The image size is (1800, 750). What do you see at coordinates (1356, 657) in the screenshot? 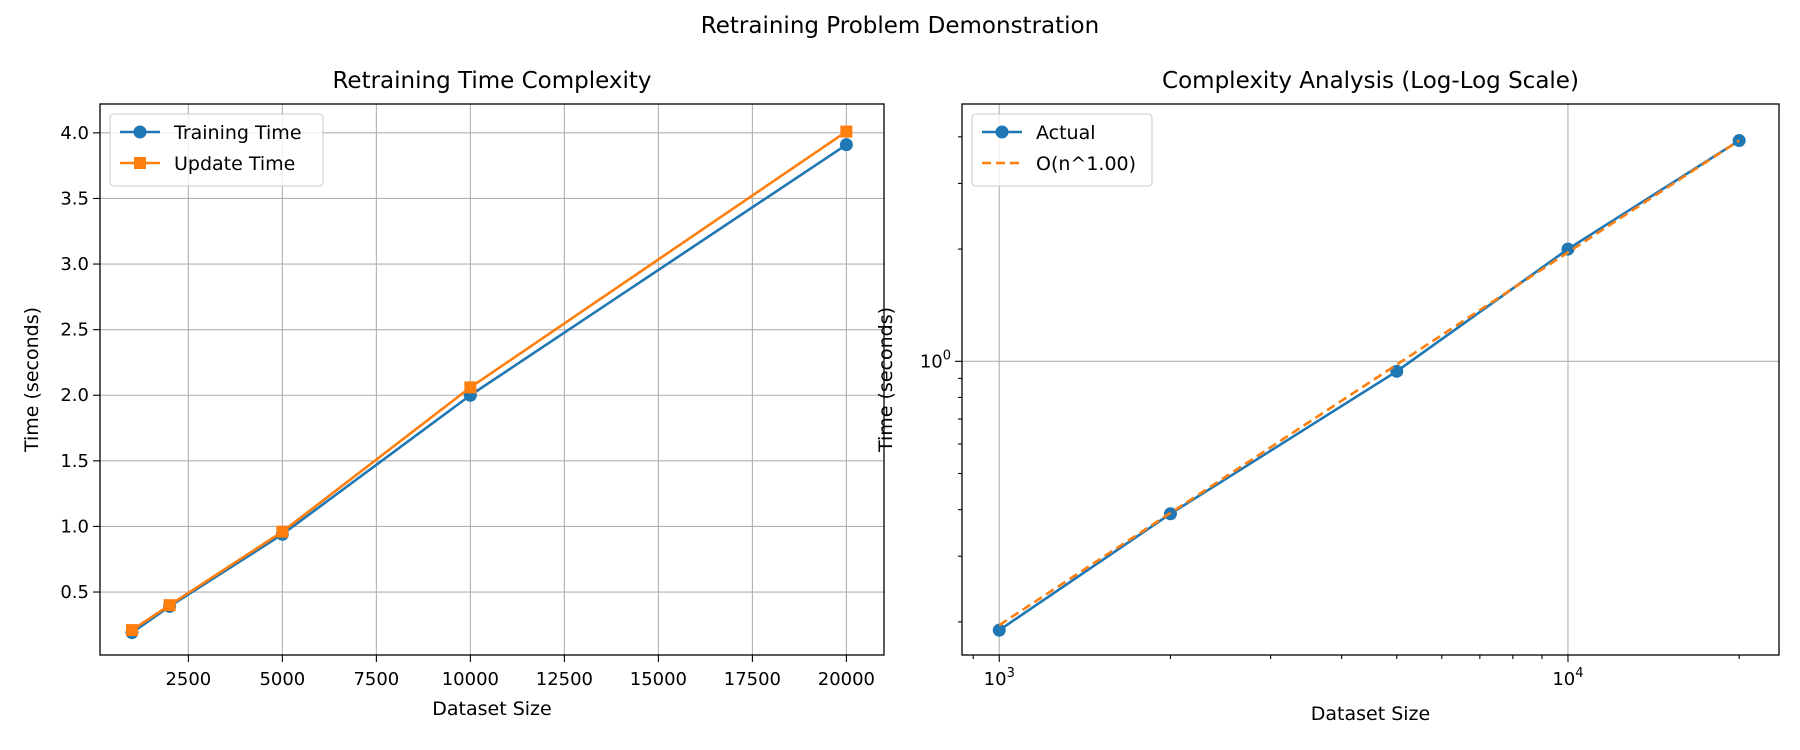
I see `x-minor-ticks` at bounding box center [1356, 657].